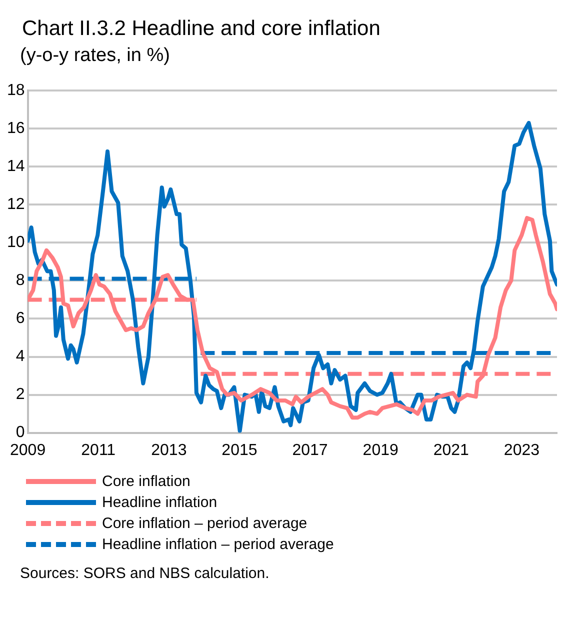 The image size is (561, 628). What do you see at coordinates (240, 450) in the screenshot?
I see `x-tick-label: 2015` at bounding box center [240, 450].